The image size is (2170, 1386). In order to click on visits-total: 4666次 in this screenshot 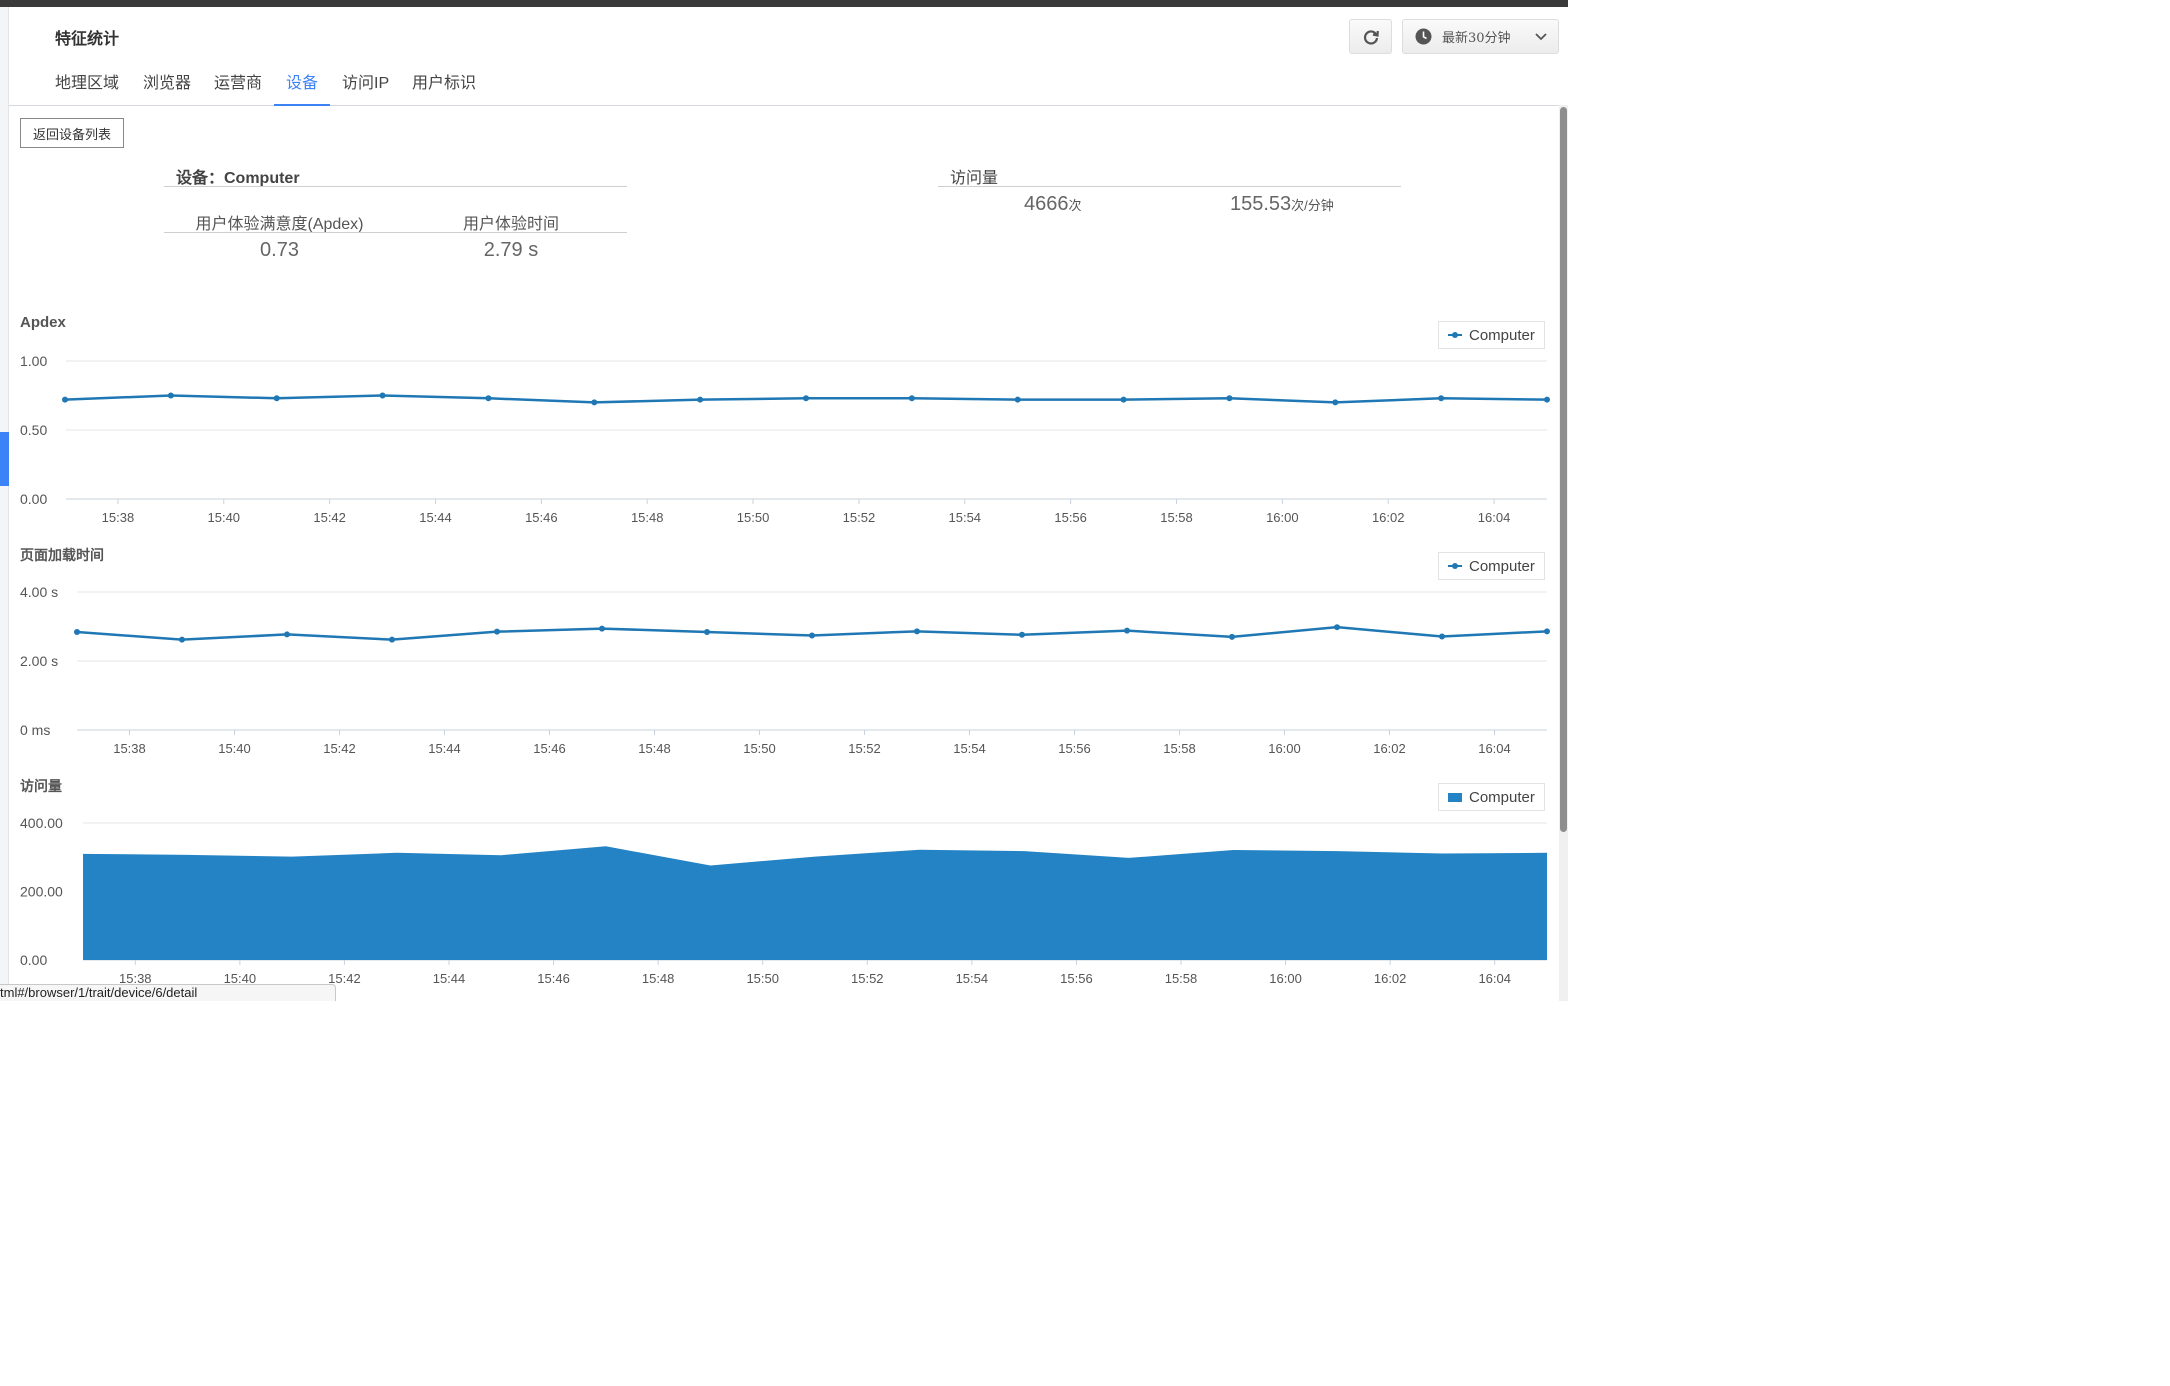, I will do `click(1053, 204)`.